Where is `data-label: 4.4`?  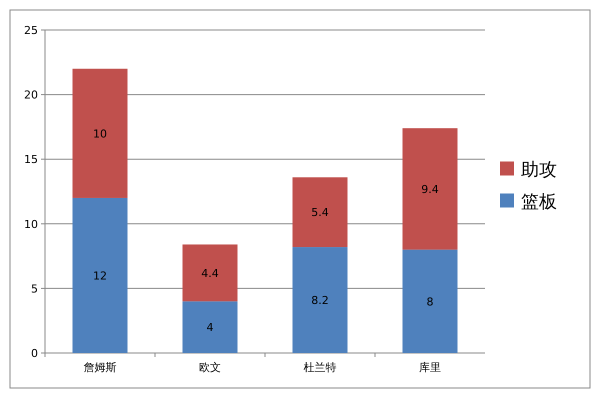 data-label: 4.4 is located at coordinates (210, 273).